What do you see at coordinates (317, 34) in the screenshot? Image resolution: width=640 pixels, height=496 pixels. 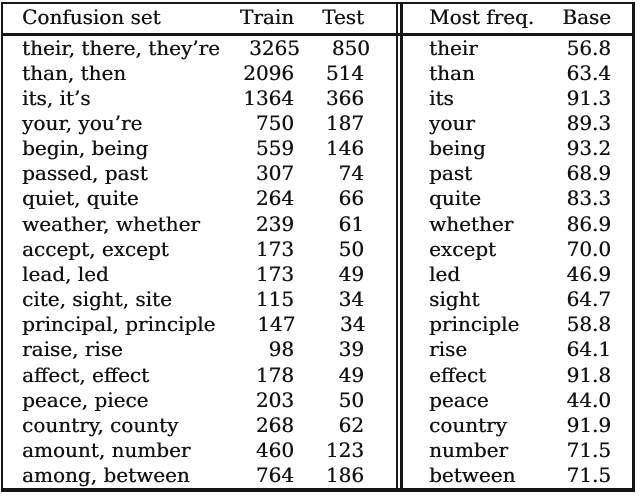 I see `header-divider-line` at bounding box center [317, 34].